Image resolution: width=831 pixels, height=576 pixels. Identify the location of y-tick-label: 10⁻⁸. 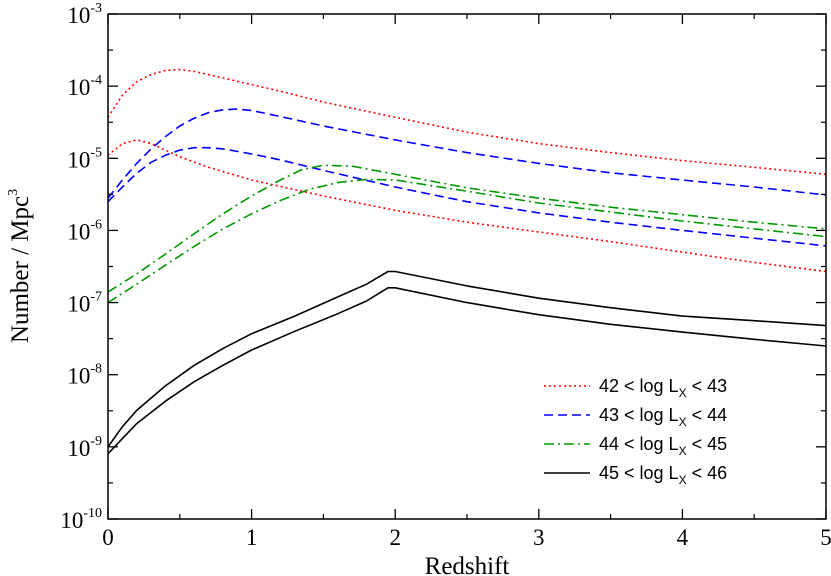
(84, 375).